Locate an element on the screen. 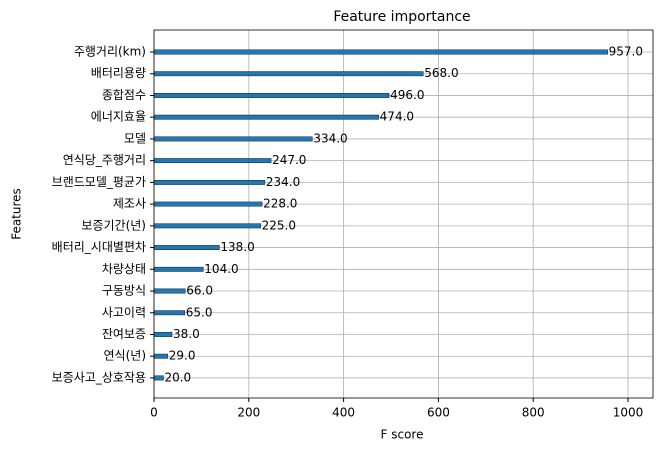 This screenshot has height=456, width=661. value-label: 228.0 is located at coordinates (280, 204).